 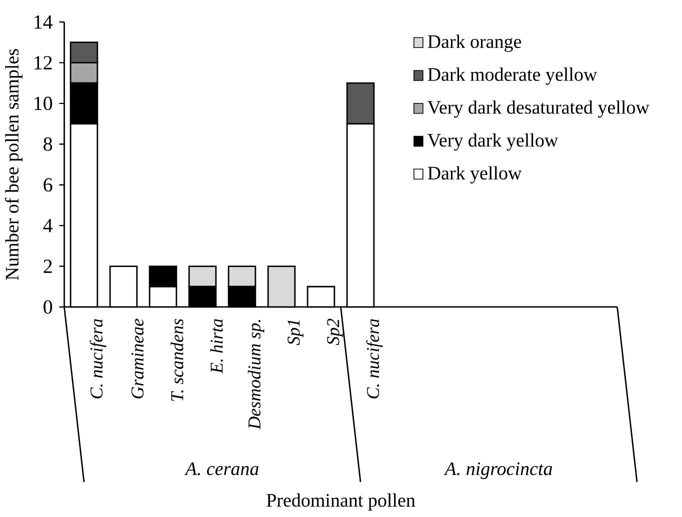 What do you see at coordinates (43, 103) in the screenshot?
I see `y-tick-label: 10` at bounding box center [43, 103].